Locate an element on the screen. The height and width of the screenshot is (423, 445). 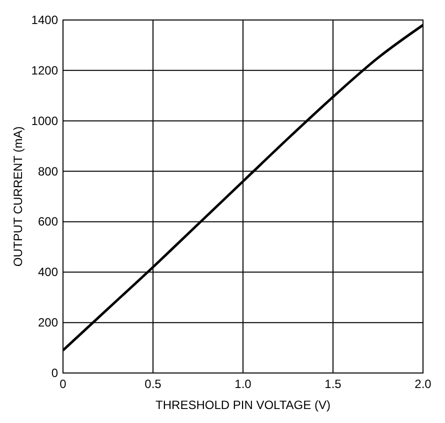
x-tick-label: 1.5 is located at coordinates (333, 384).